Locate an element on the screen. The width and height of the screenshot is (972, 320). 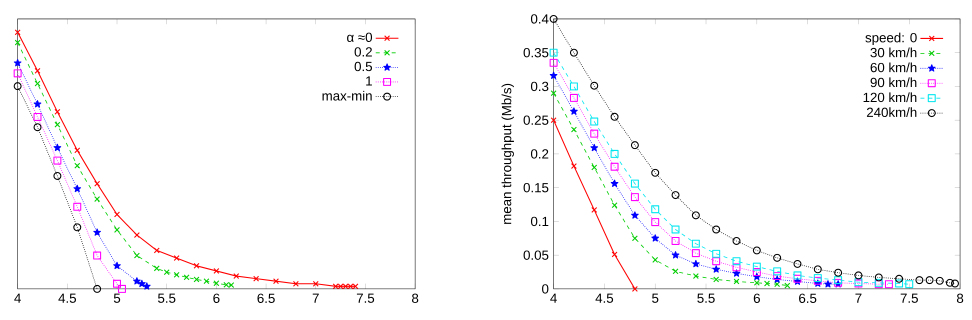
y-tick-label: 0.1 is located at coordinates (539, 221).